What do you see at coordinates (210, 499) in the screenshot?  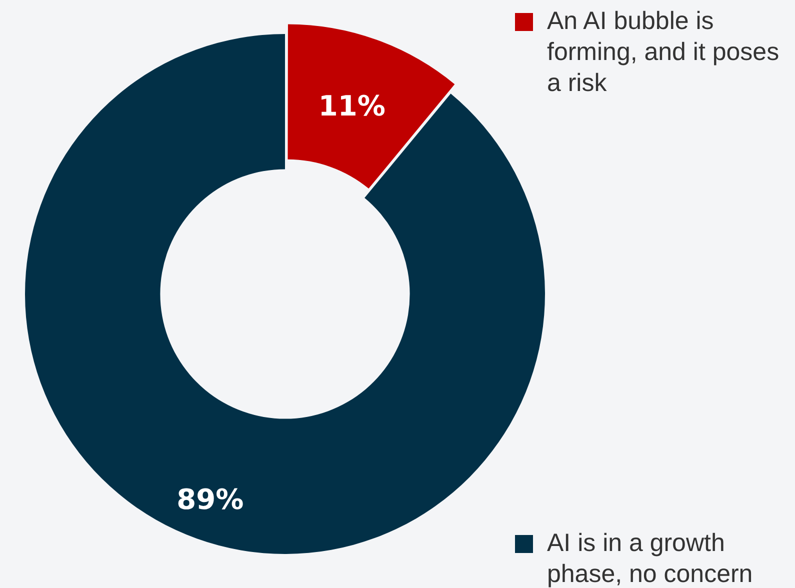 I see `data-label: 89%` at bounding box center [210, 499].